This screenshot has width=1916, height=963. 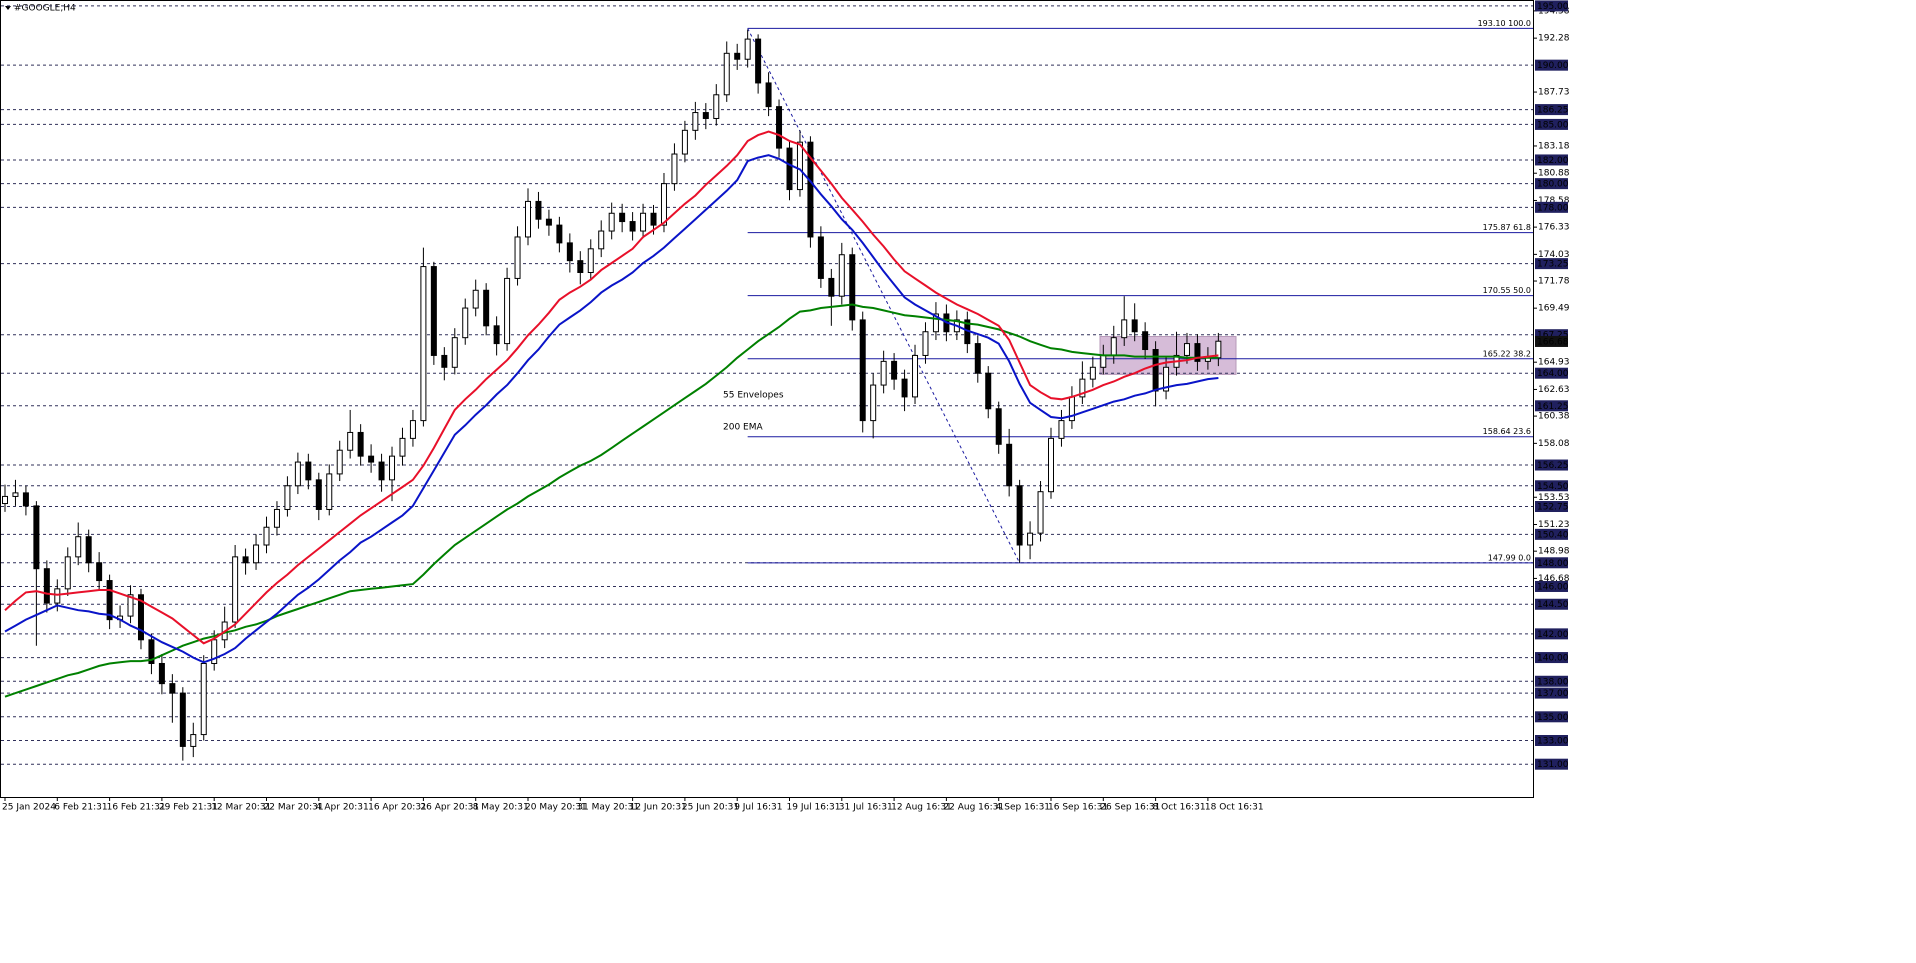 What do you see at coordinates (1554, 579) in the screenshot?
I see `y-tick-label: 146.68` at bounding box center [1554, 579].